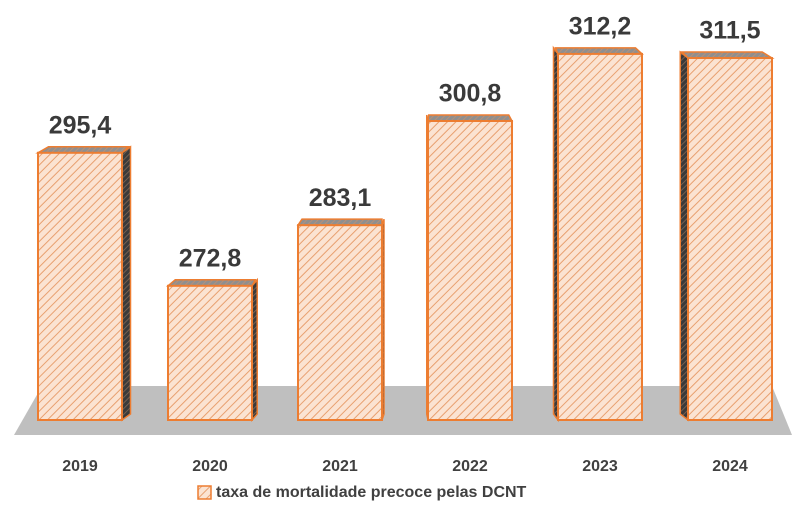 The width and height of the screenshot is (794, 505). Describe the element at coordinates (340, 198) in the screenshot. I see `value-label: 283,1` at that location.